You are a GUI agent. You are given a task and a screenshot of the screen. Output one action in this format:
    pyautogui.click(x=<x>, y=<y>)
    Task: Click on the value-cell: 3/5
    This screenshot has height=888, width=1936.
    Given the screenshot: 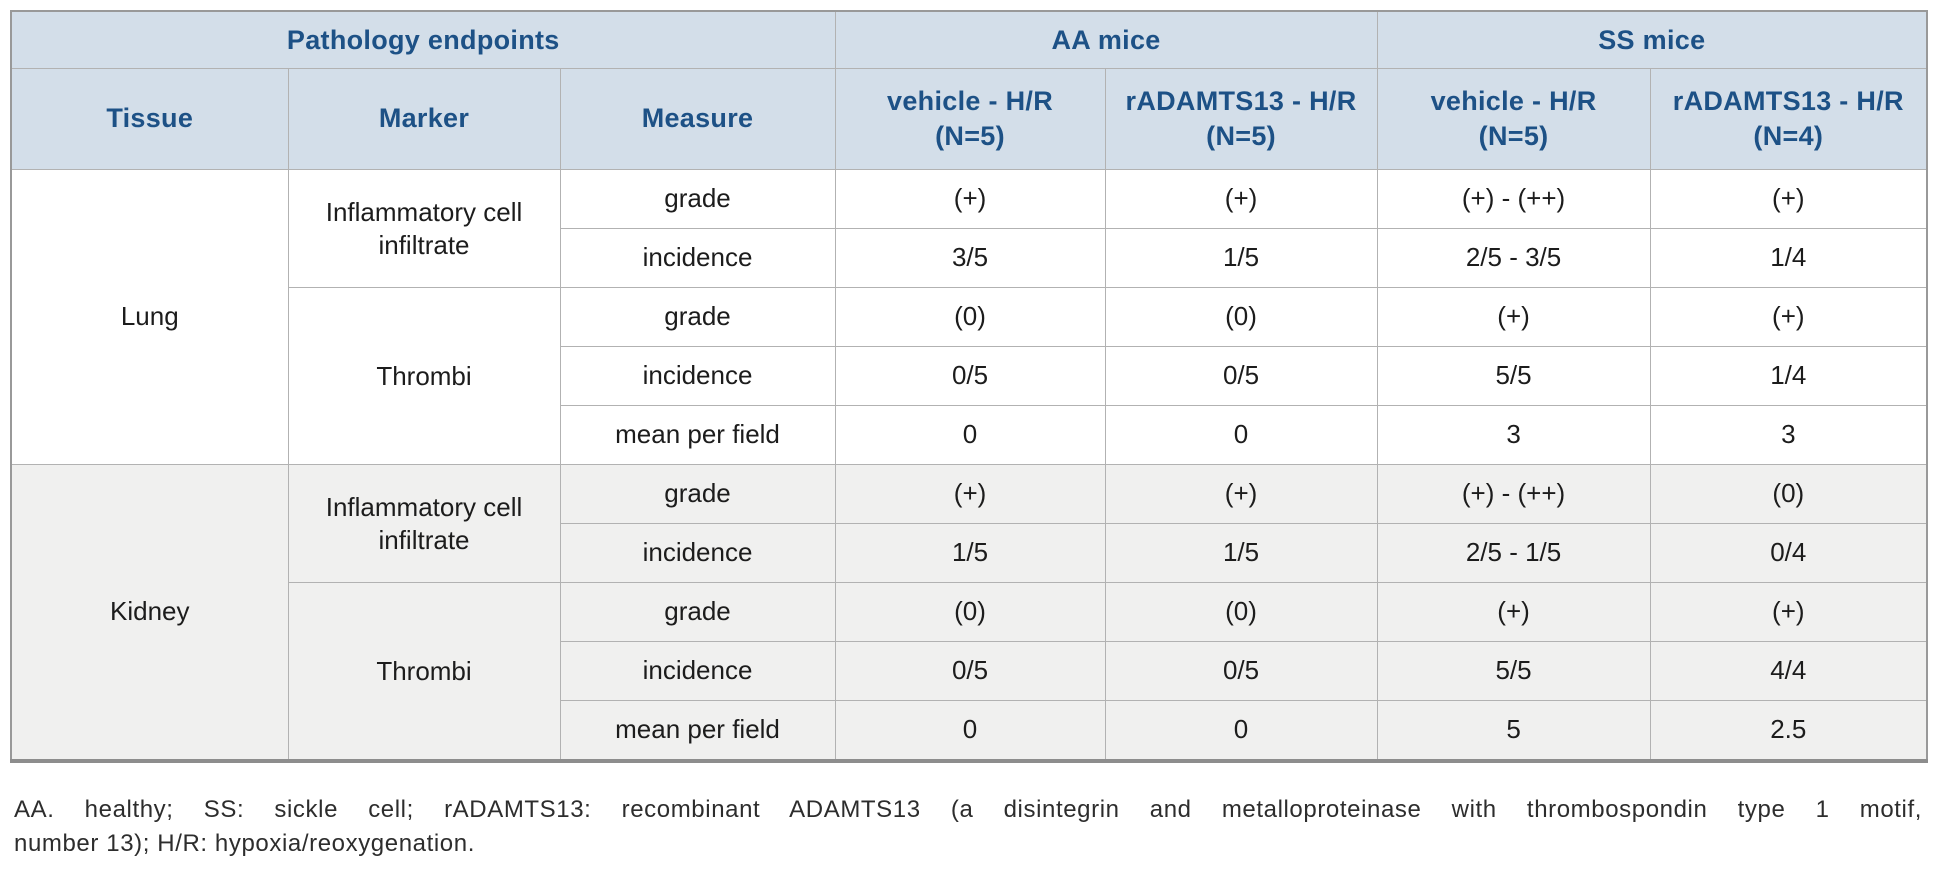 What is the action you would take?
    pyautogui.click(x=970, y=258)
    